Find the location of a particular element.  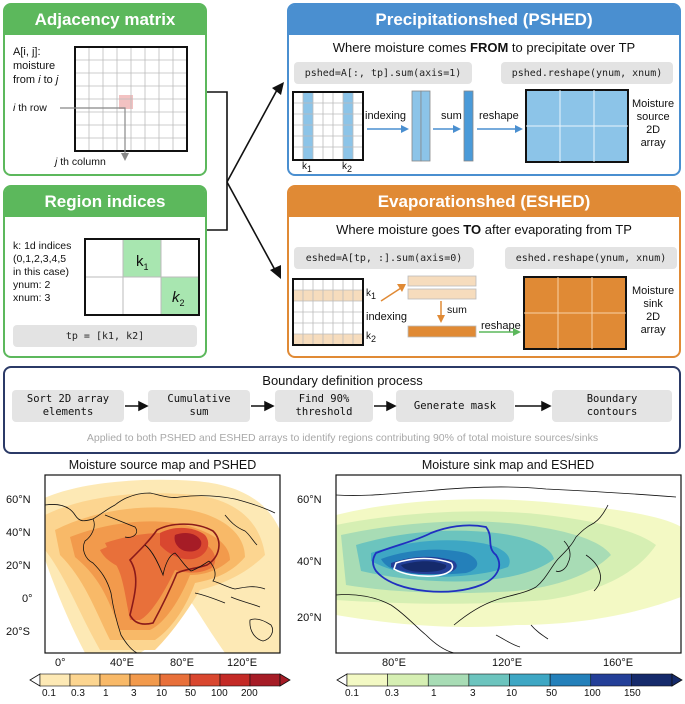

pshed-sum-code: pshed=A[:, tp].sum(axis=1) is located at coordinates (383, 73).